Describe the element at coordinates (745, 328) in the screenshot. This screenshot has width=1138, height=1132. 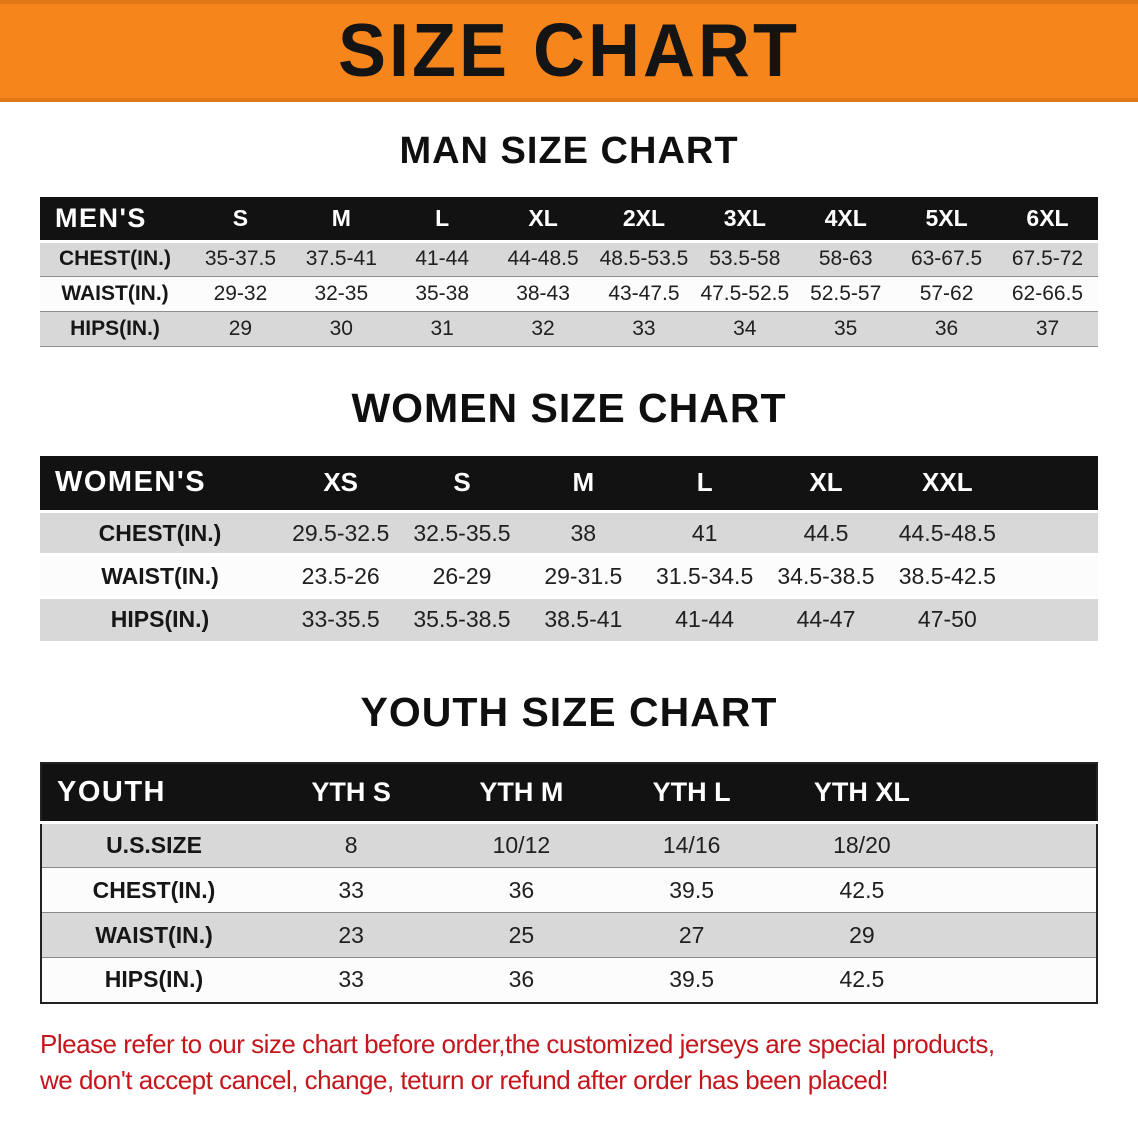
I see `size-value-cell: 34` at that location.